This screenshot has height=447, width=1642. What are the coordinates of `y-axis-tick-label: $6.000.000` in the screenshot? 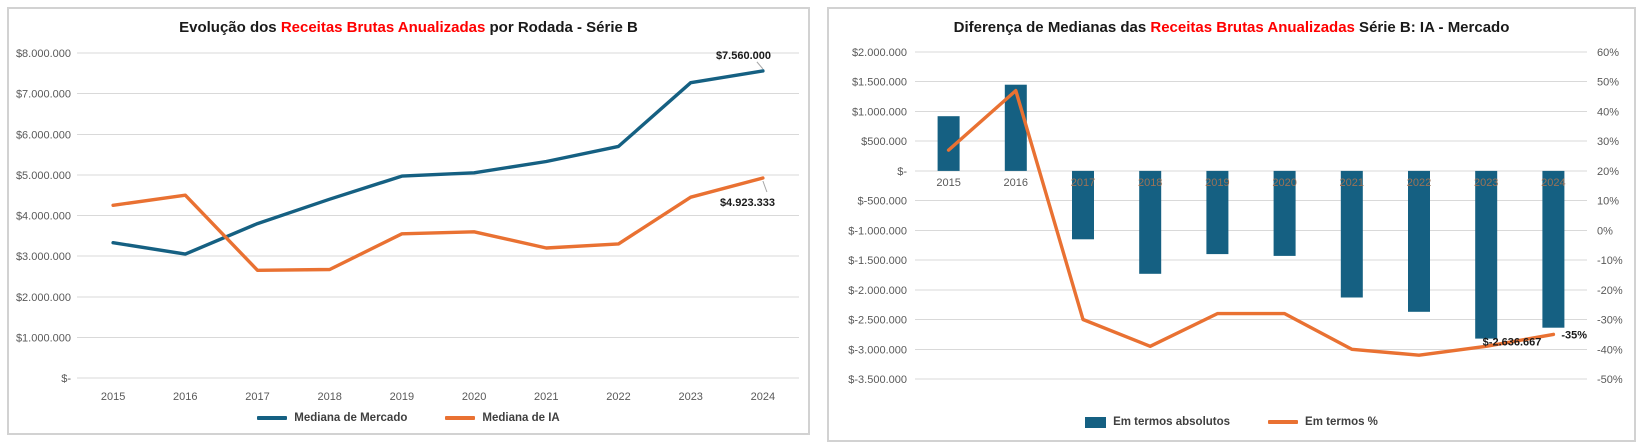 It's located at (43, 135).